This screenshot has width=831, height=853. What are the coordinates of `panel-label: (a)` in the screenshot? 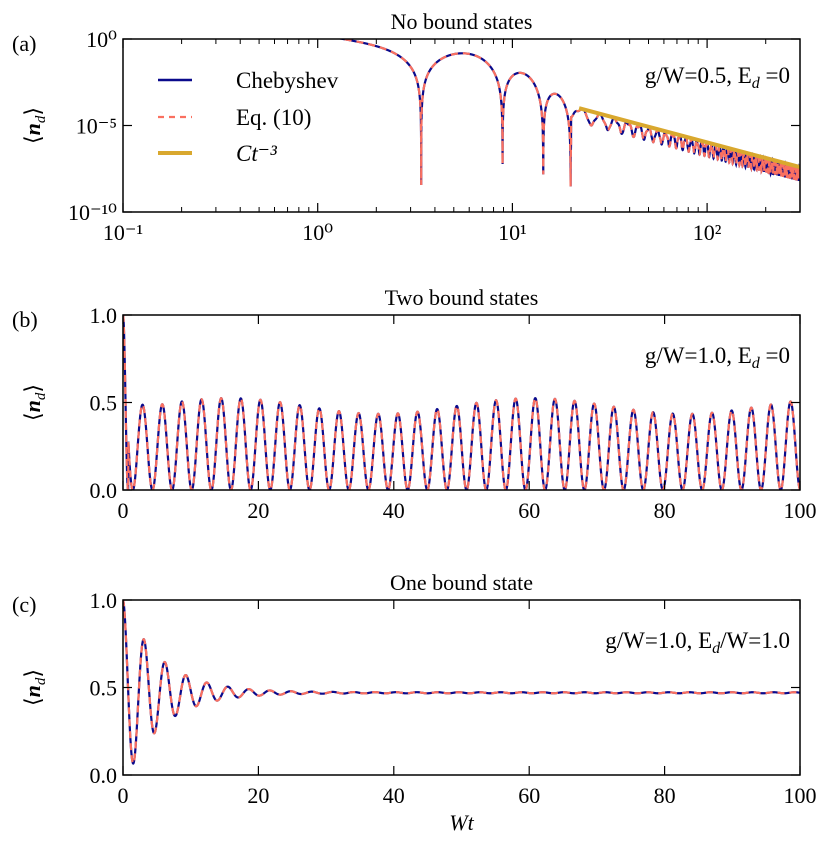 It's located at (24, 43).